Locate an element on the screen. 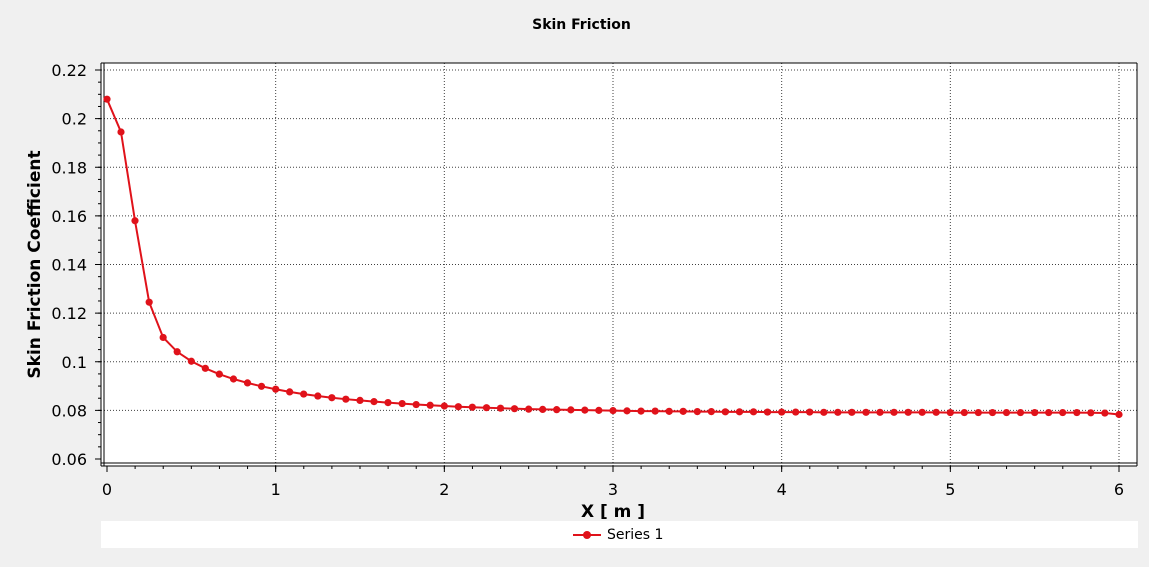 The image size is (1149, 567). y-axis-title: Skin Friction Coefficient is located at coordinates (35, 264).